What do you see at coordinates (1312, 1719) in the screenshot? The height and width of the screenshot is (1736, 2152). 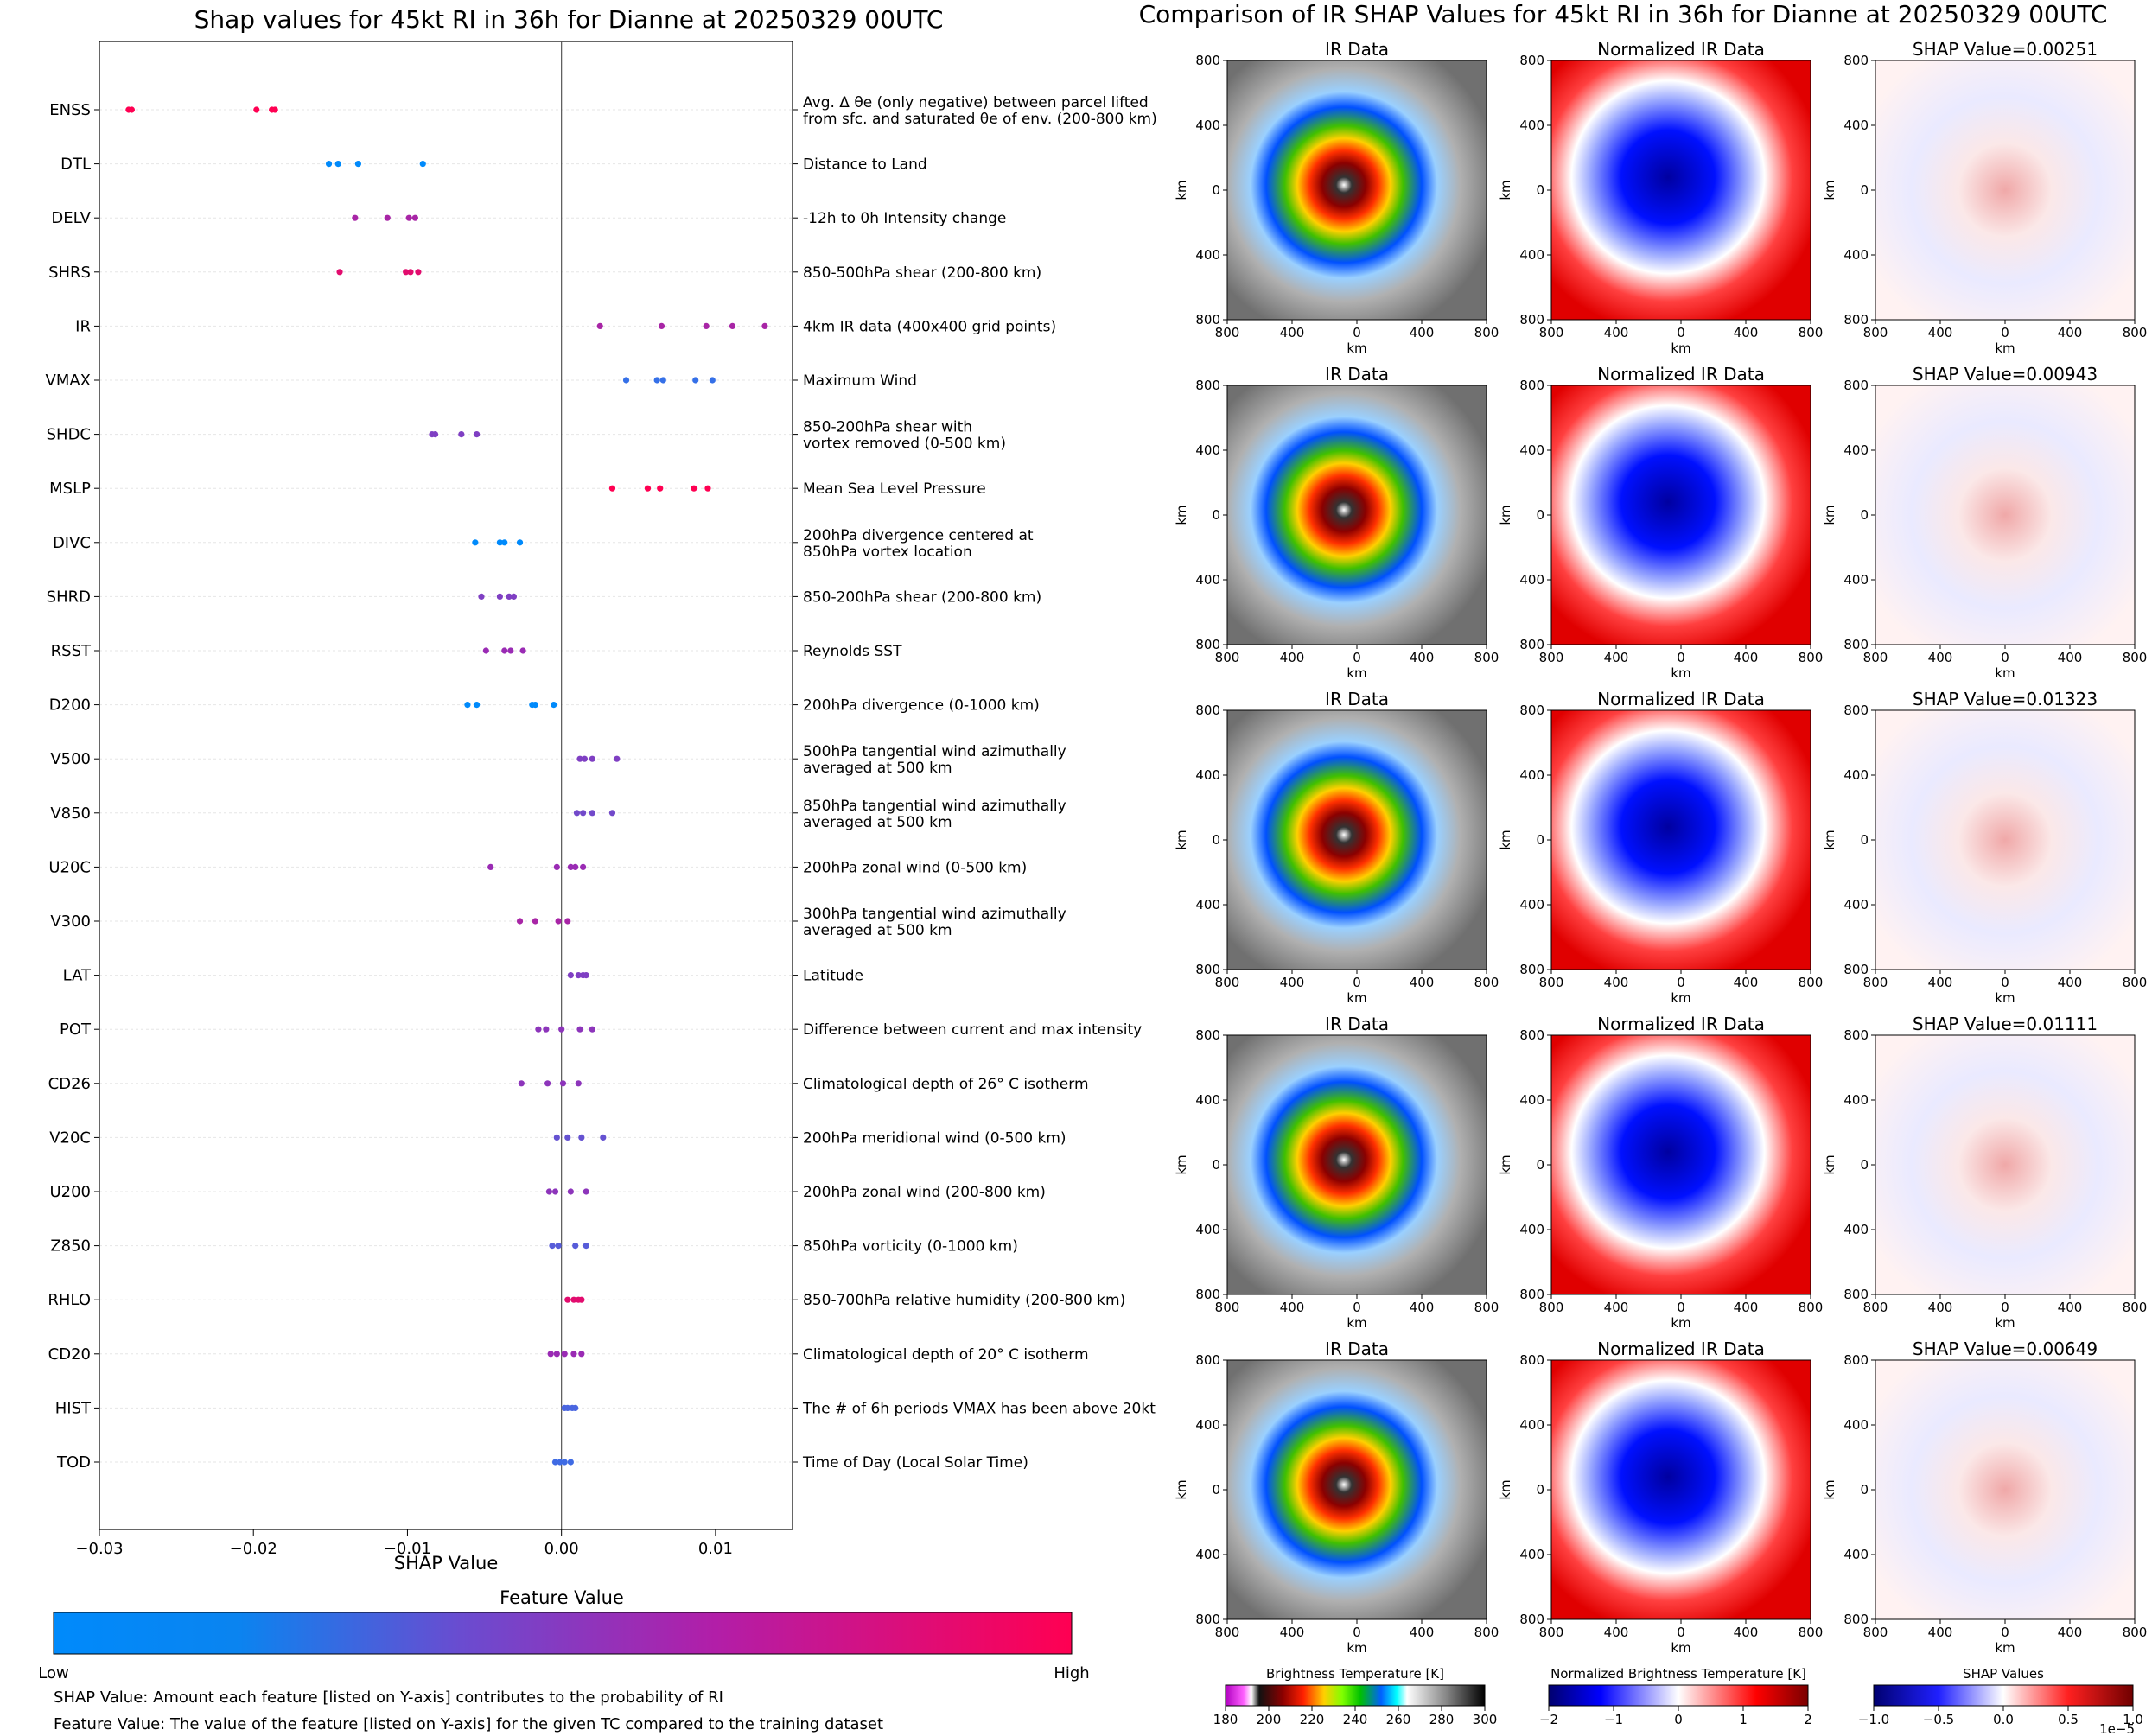 I see `colorbar-tick-label: 220` at bounding box center [1312, 1719].